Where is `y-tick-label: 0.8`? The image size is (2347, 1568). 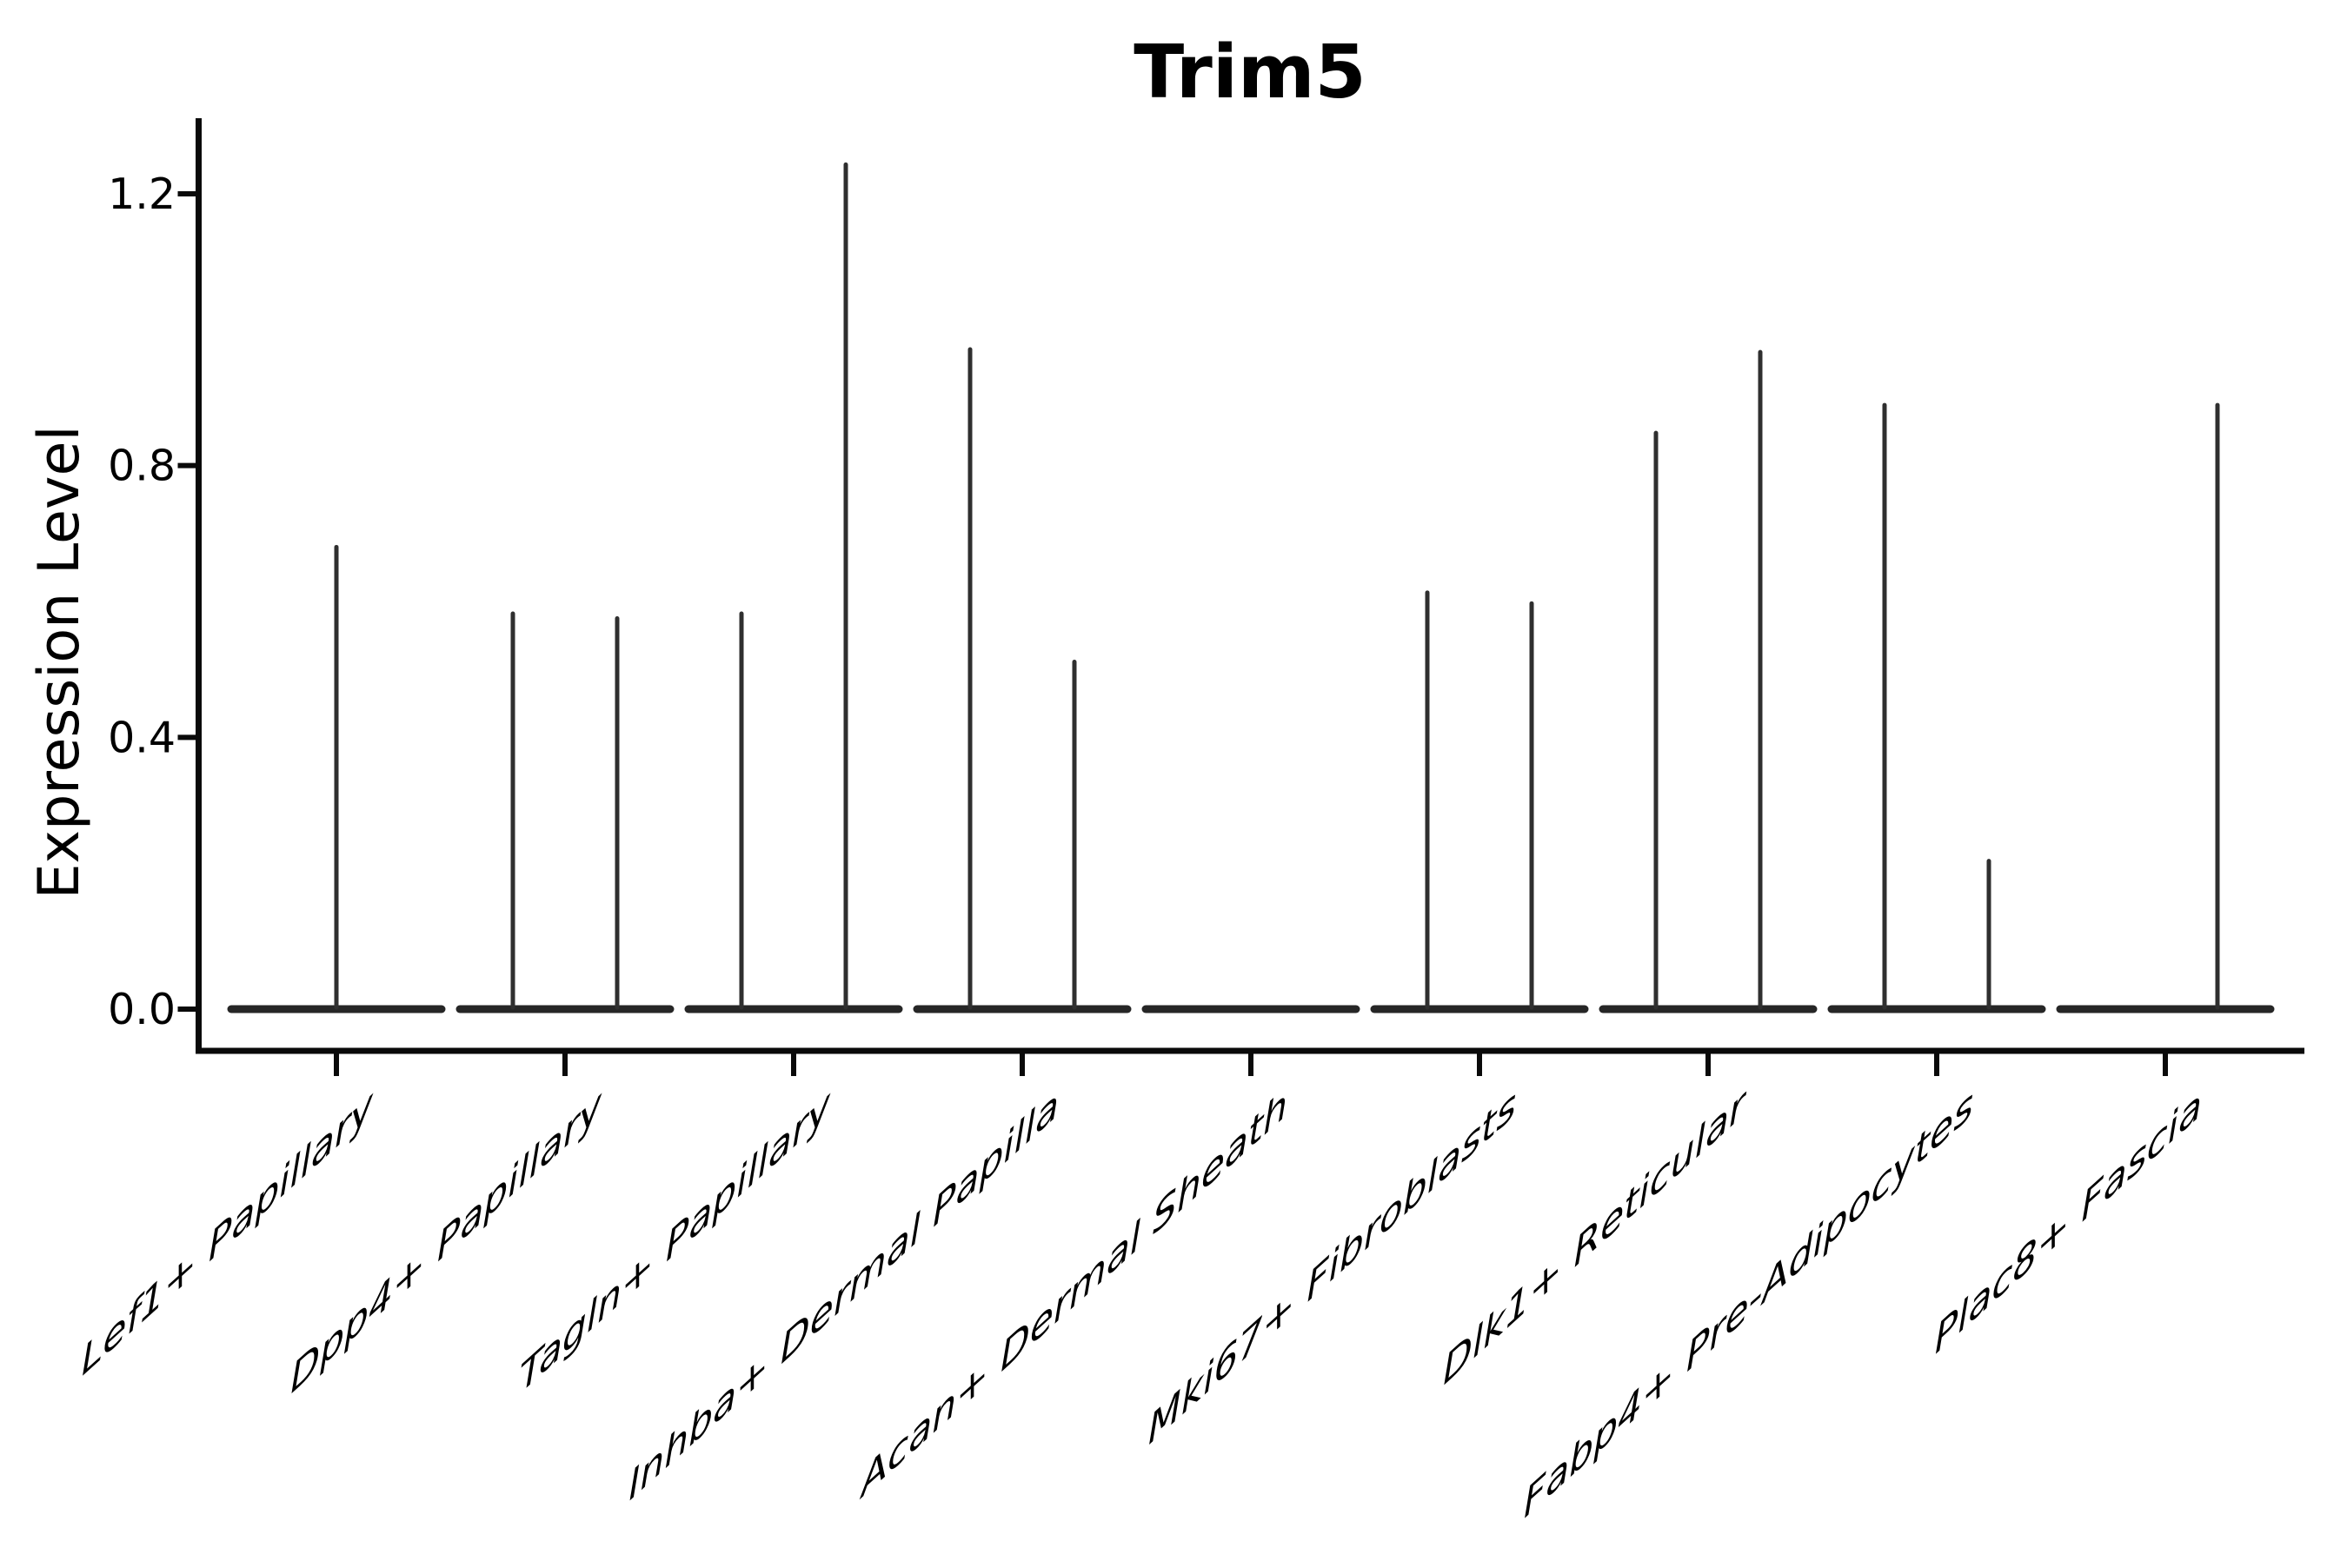
y-tick-label: 0.8 is located at coordinates (142, 466).